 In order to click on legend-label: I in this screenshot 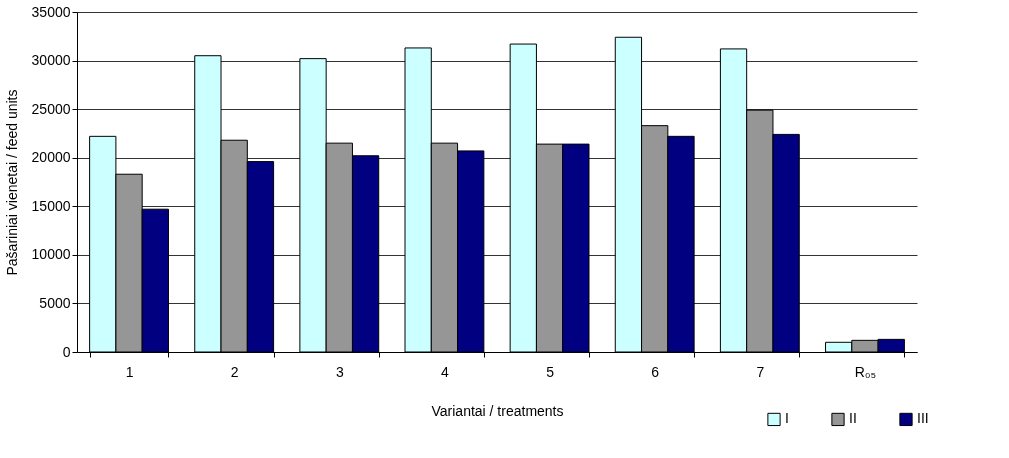, I will do `click(787, 418)`.